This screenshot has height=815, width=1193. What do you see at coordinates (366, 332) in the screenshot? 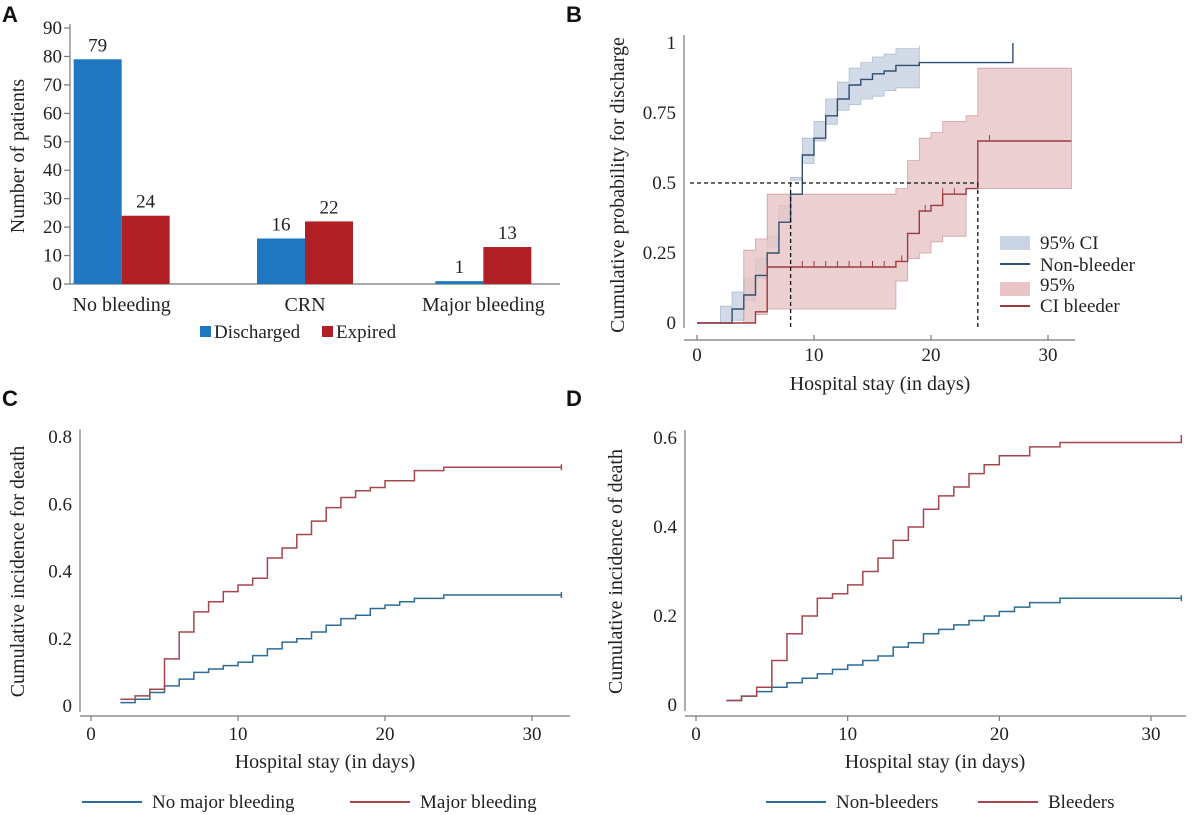
I see `panel-a-legend-expired: Expired` at bounding box center [366, 332].